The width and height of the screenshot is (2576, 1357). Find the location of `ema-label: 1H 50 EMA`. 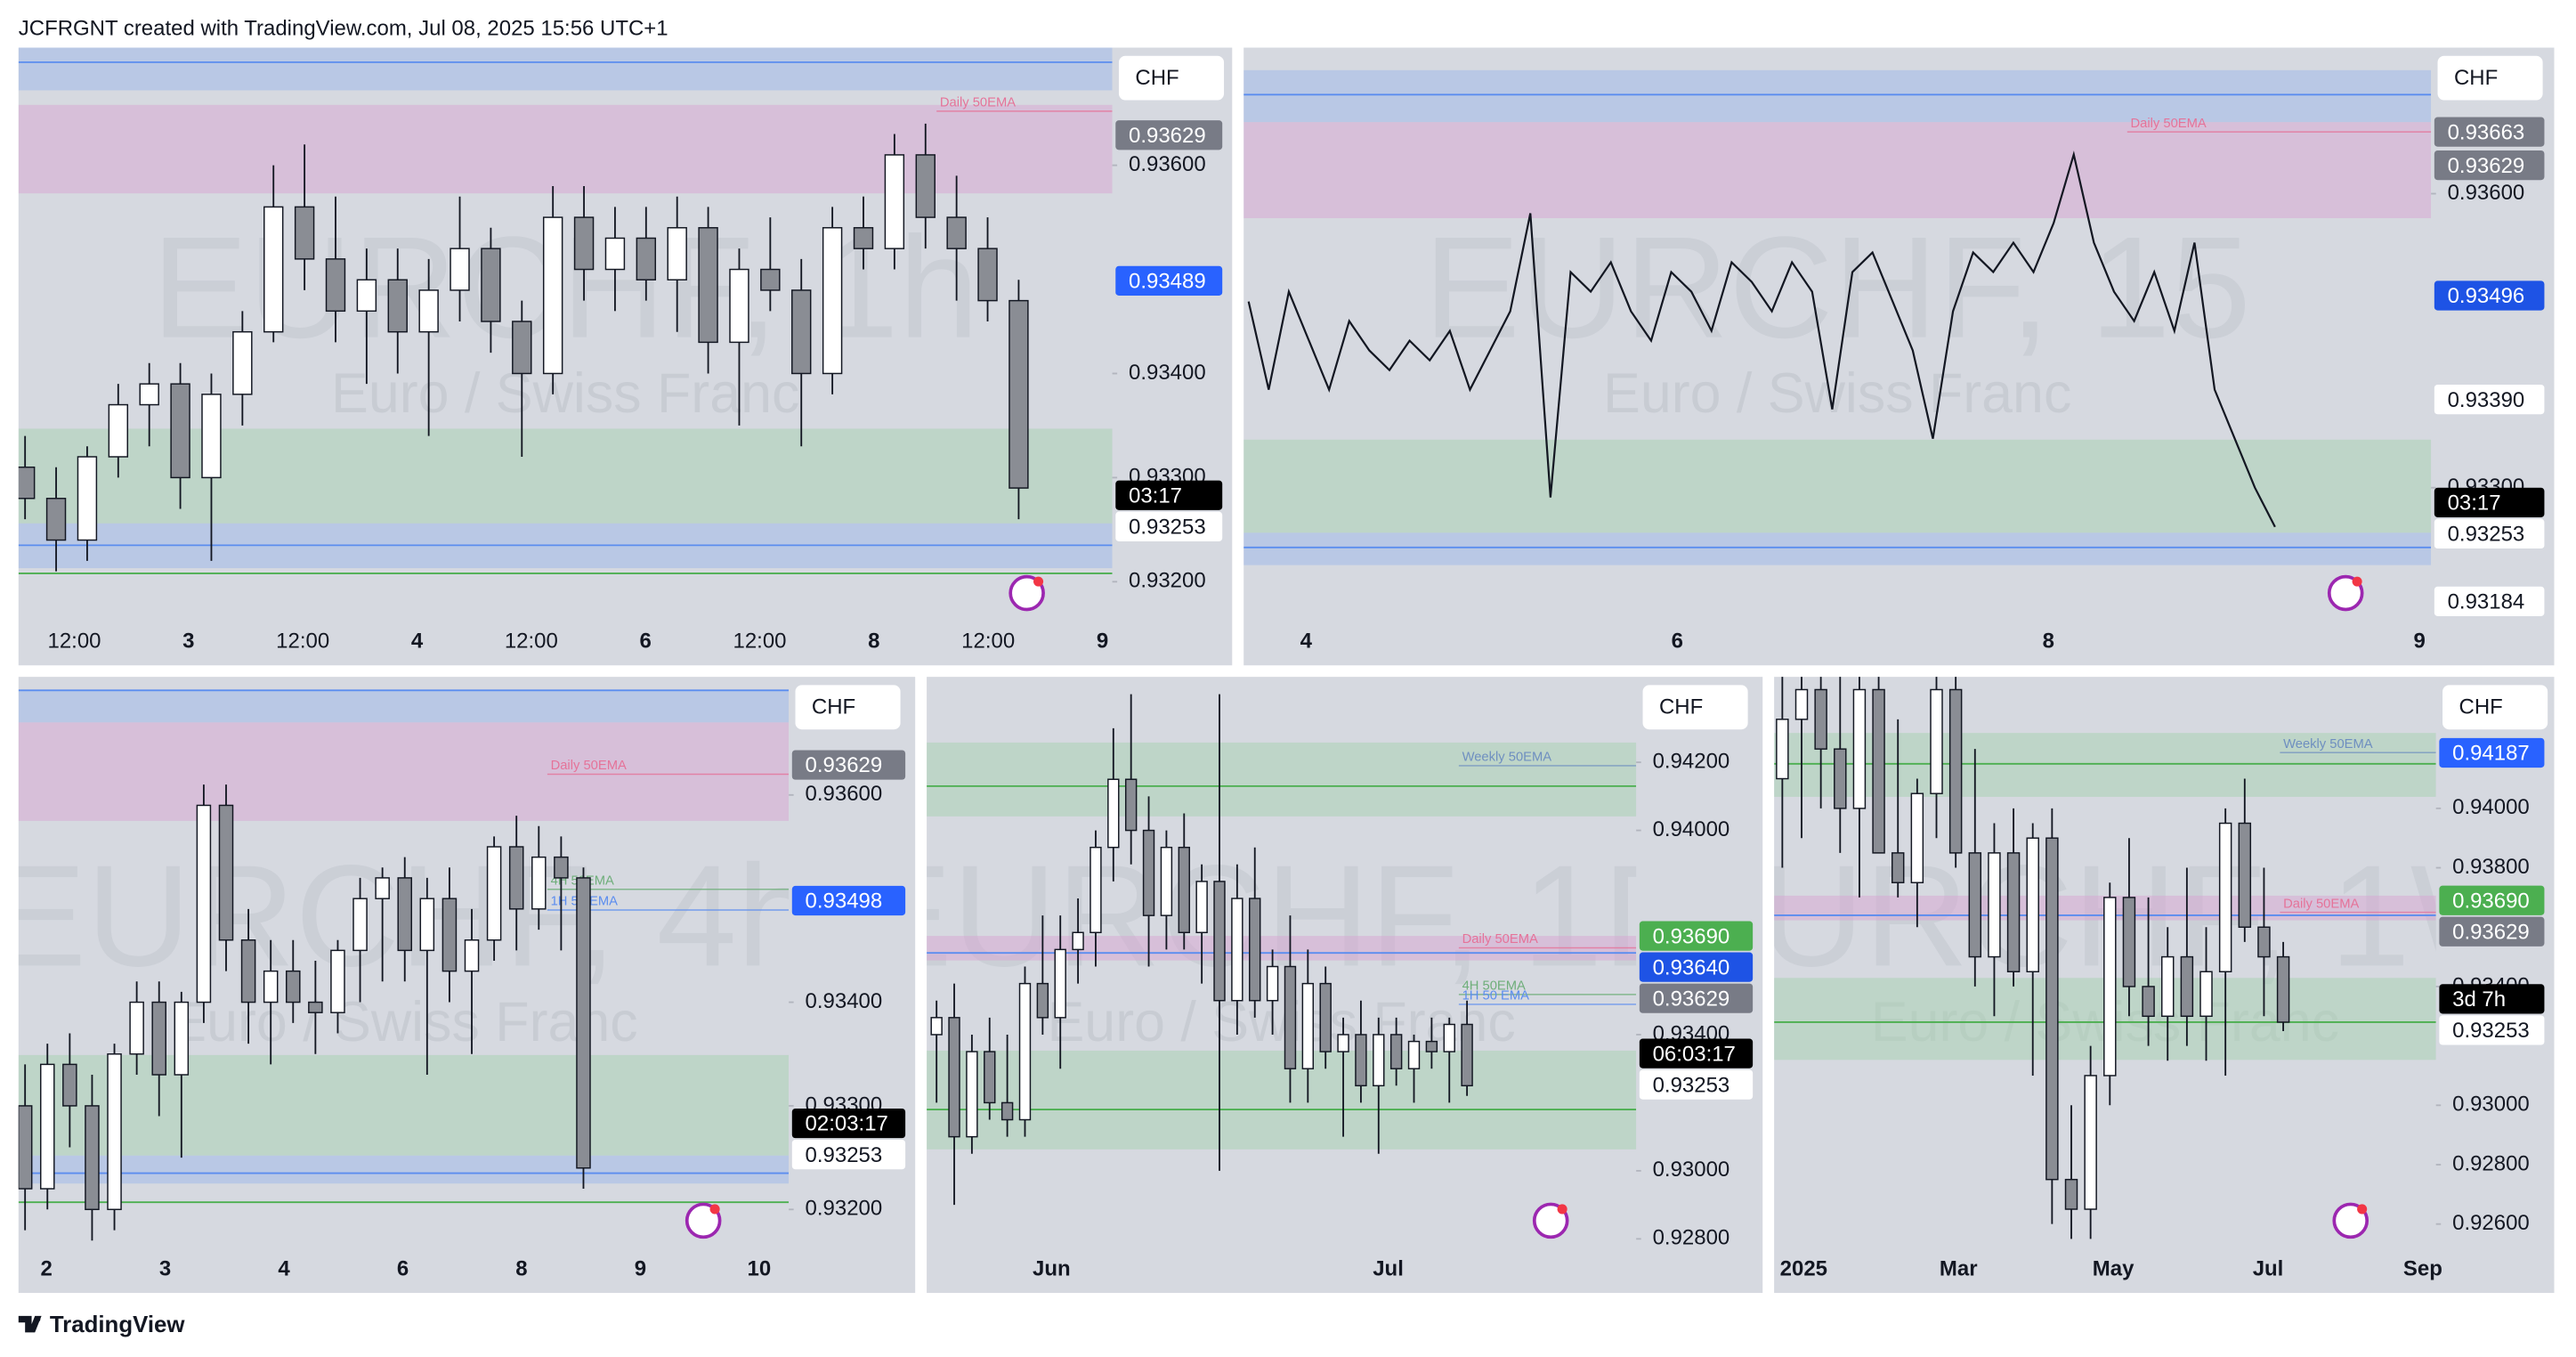

ema-label: 1H 50 EMA is located at coordinates (1496, 996).